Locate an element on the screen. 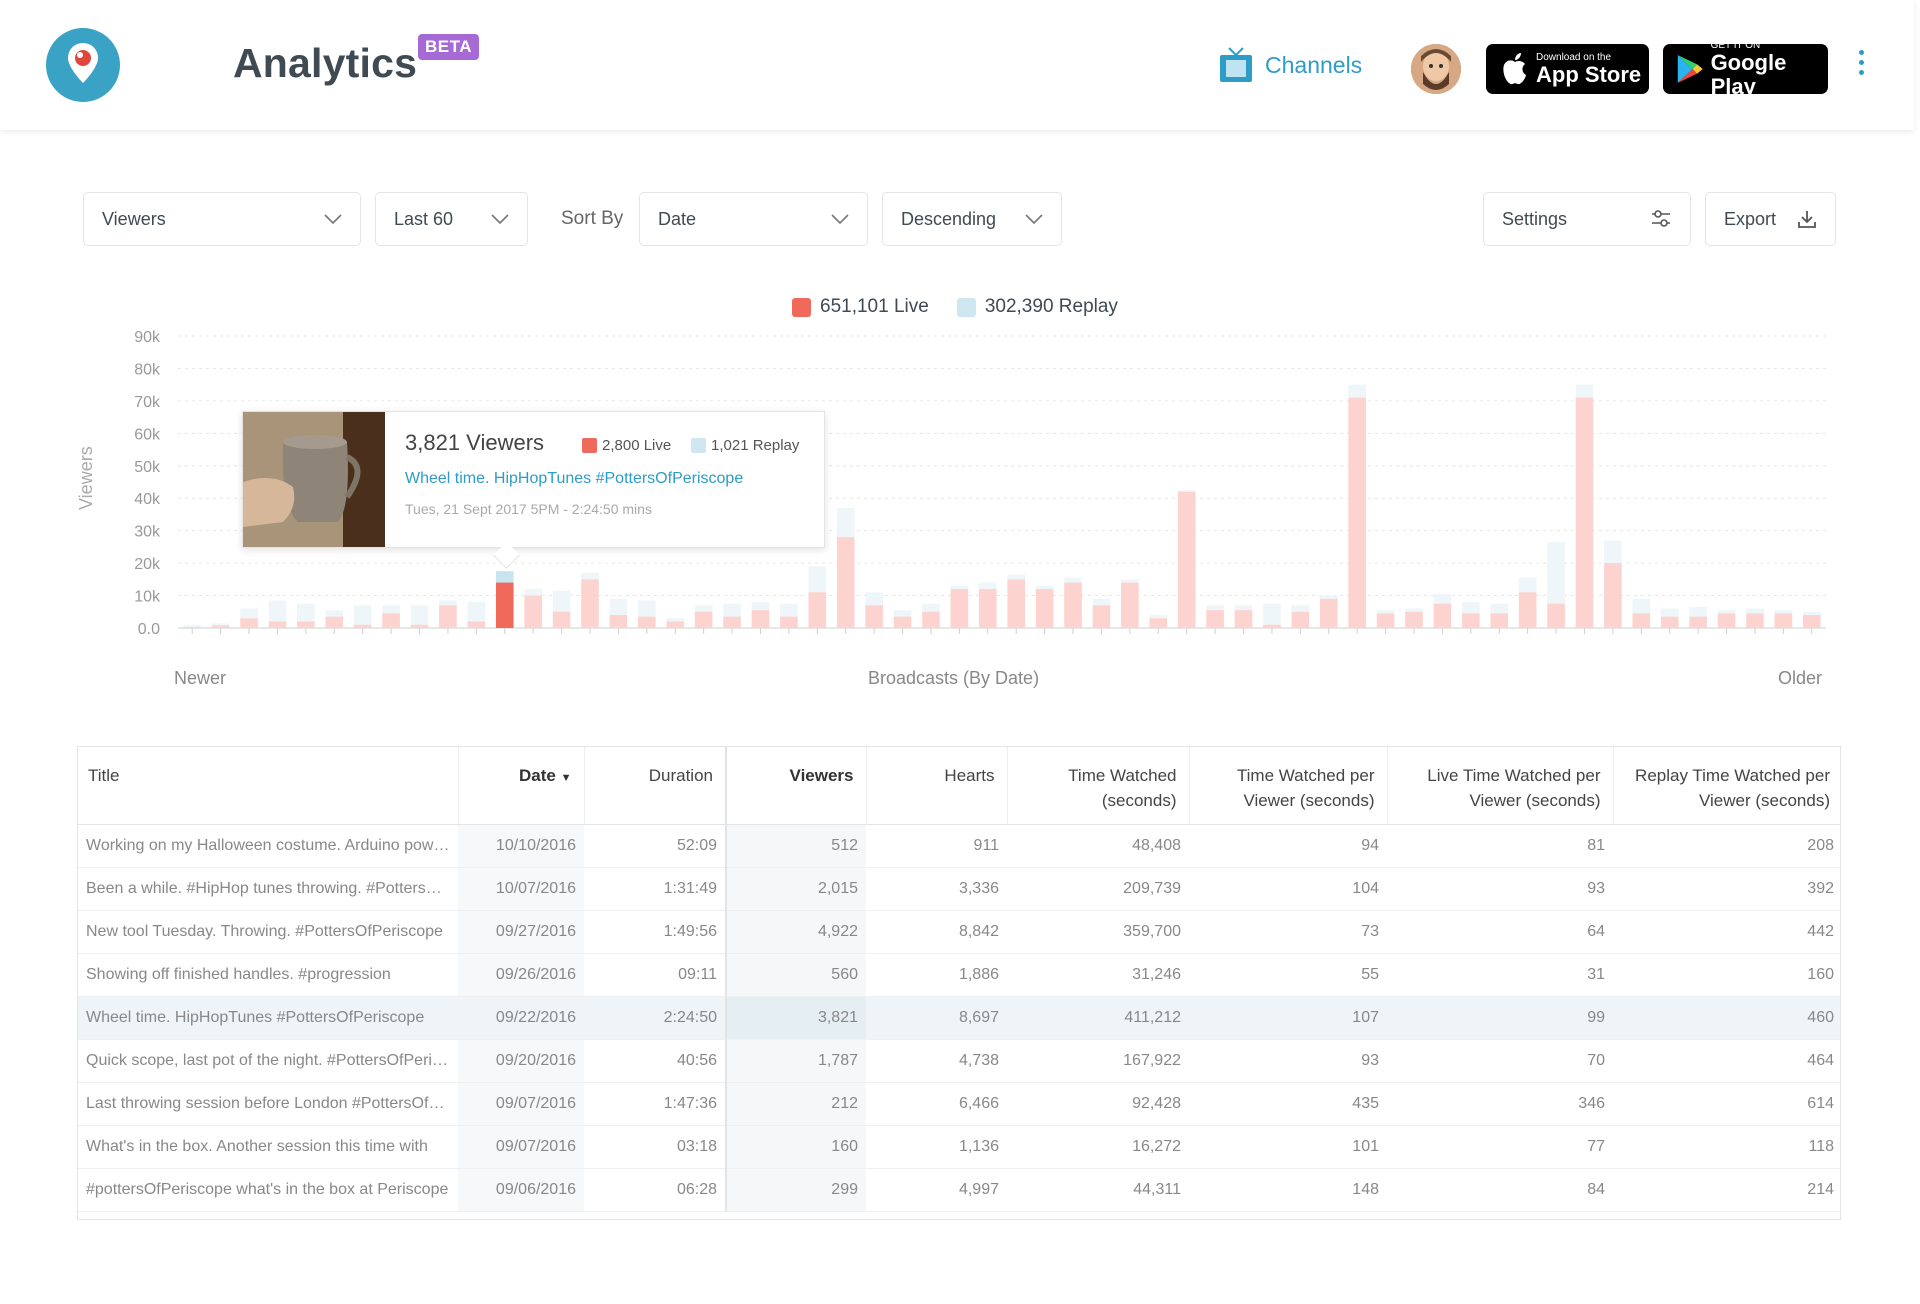  col-hearts-header: Hearts is located at coordinates (937, 786).